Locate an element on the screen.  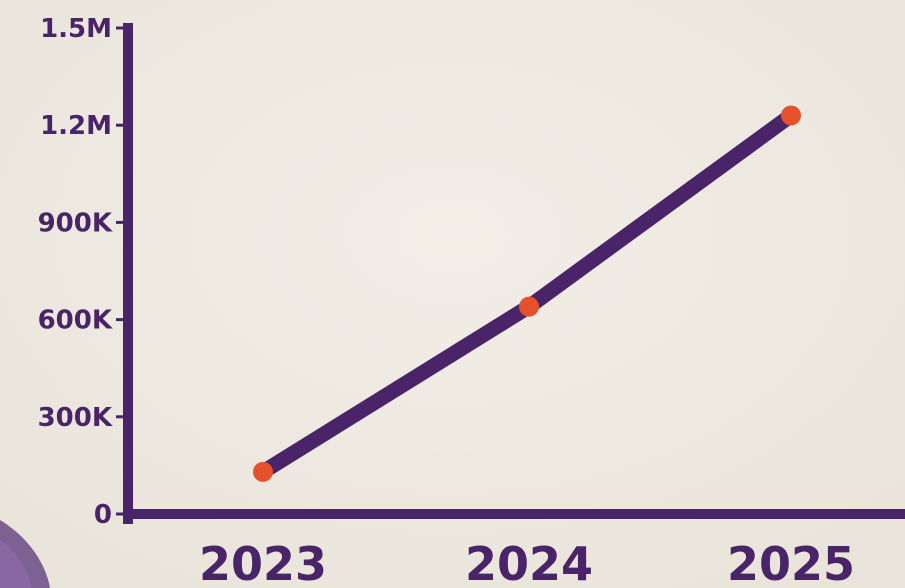
y-tick-label: 600K is located at coordinates (75, 321).